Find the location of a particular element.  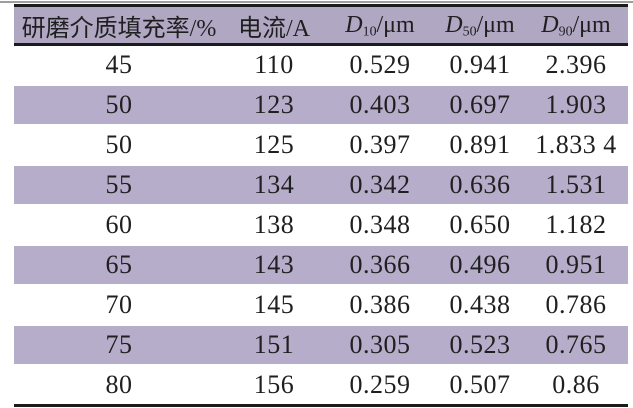

table-cell: 0.941 is located at coordinates (480, 64).